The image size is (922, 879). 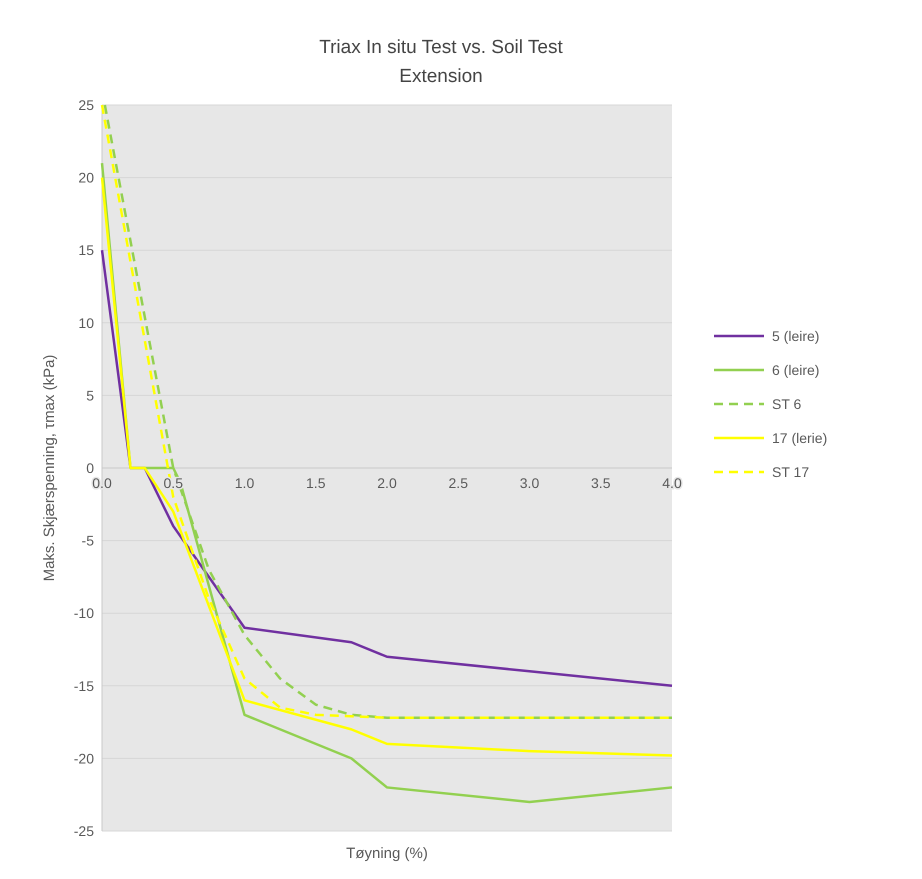 What do you see at coordinates (787, 404) in the screenshot?
I see `legend-label: ST 6` at bounding box center [787, 404].